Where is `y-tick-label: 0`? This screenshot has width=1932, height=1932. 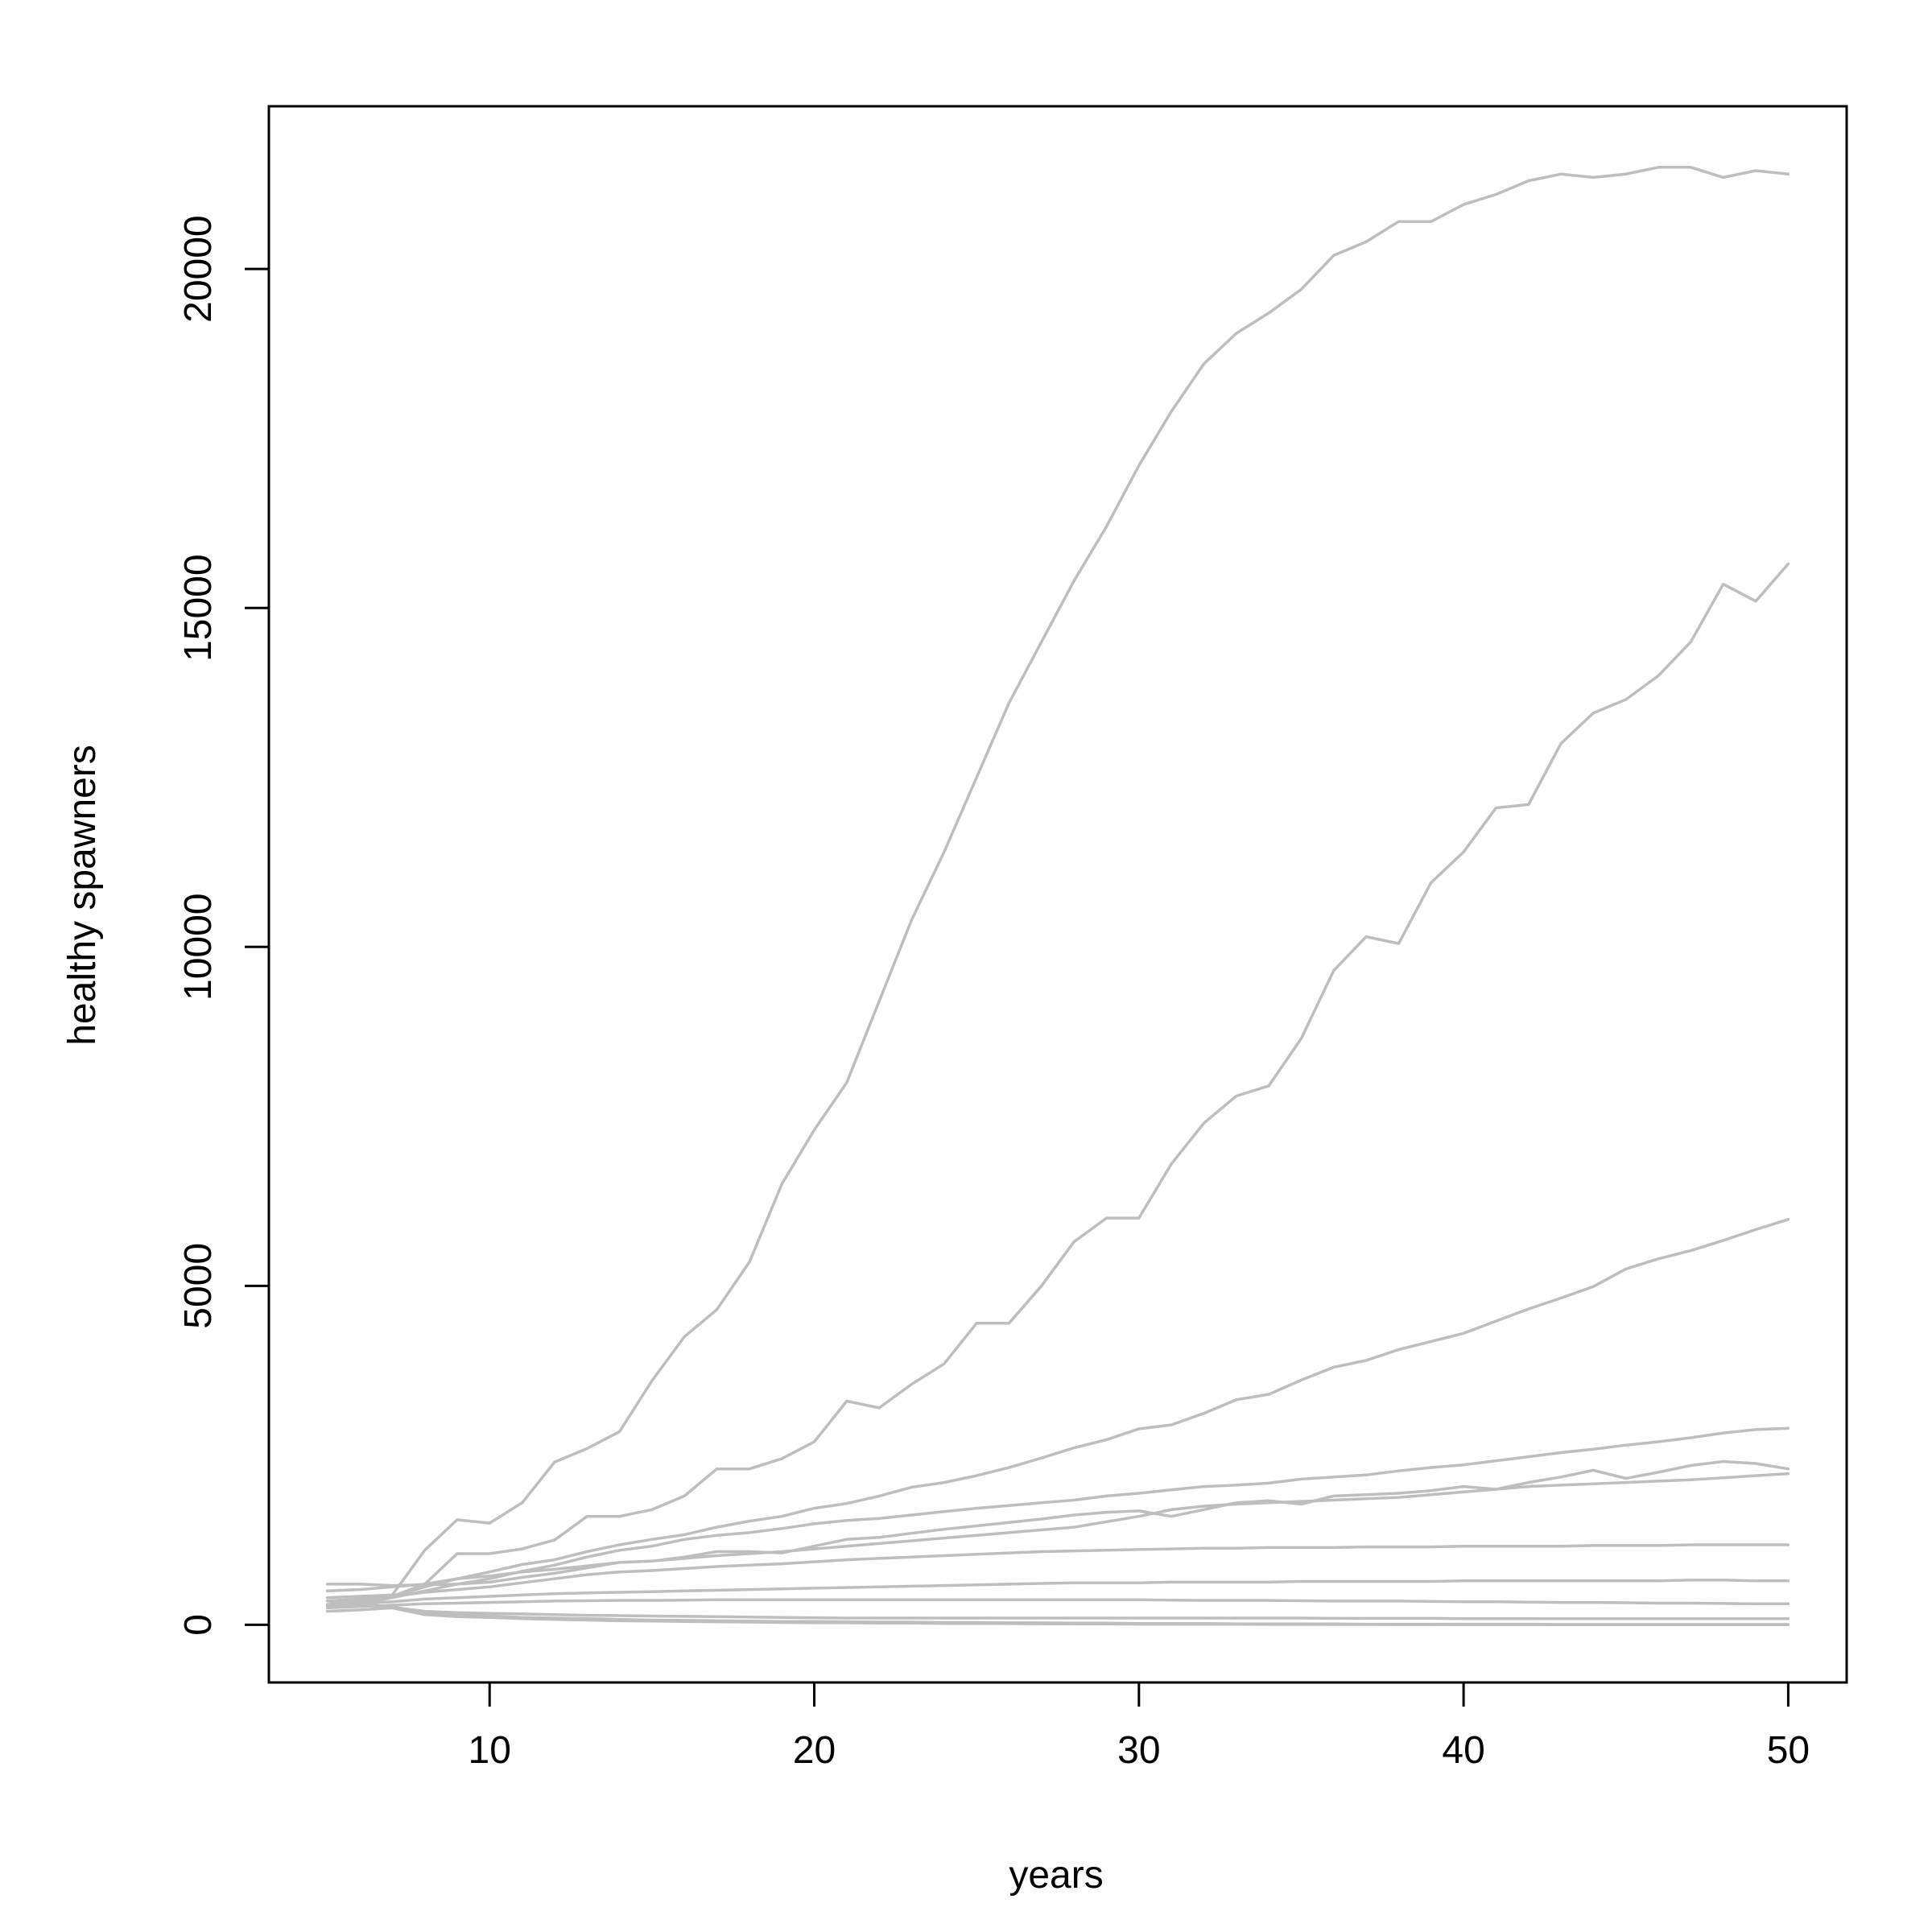
y-tick-label: 0 is located at coordinates (198, 1625).